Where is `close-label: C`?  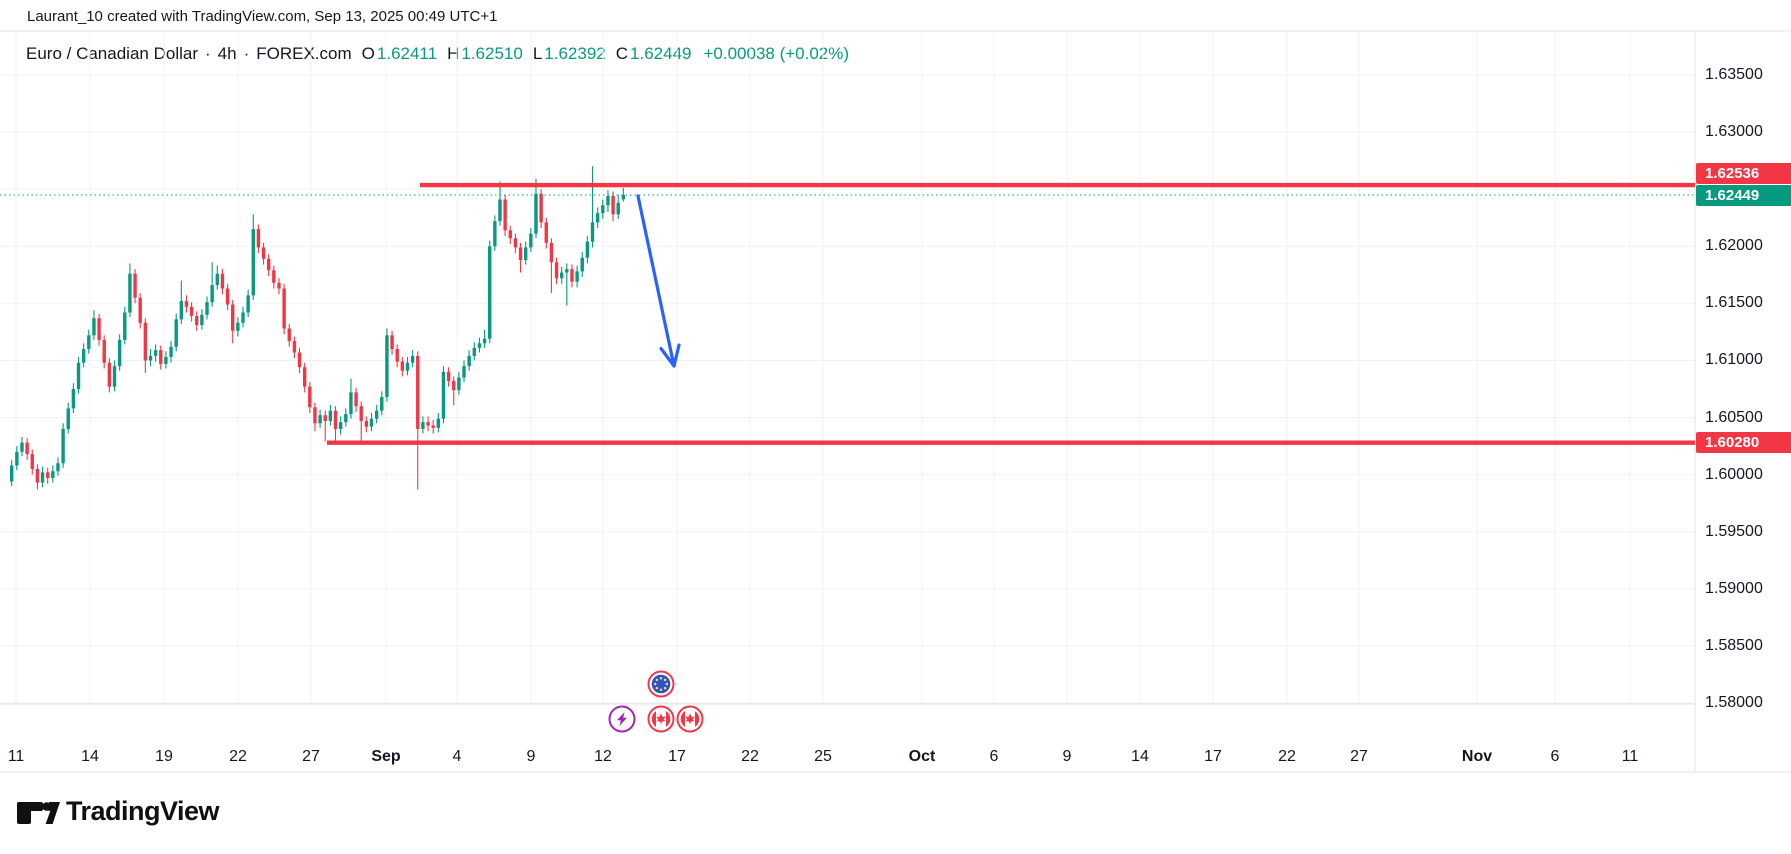 close-label: C is located at coordinates (622, 53).